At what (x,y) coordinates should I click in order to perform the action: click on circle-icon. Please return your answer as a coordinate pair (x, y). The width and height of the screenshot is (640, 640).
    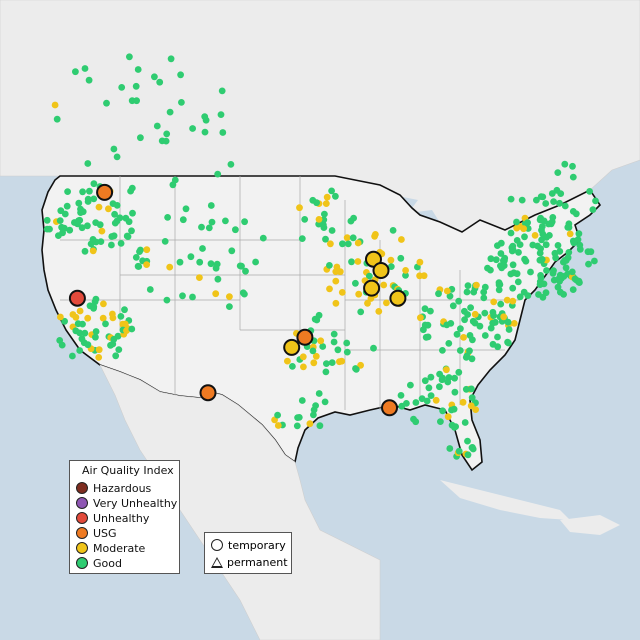
    Looking at the image, I should click on (217, 545).